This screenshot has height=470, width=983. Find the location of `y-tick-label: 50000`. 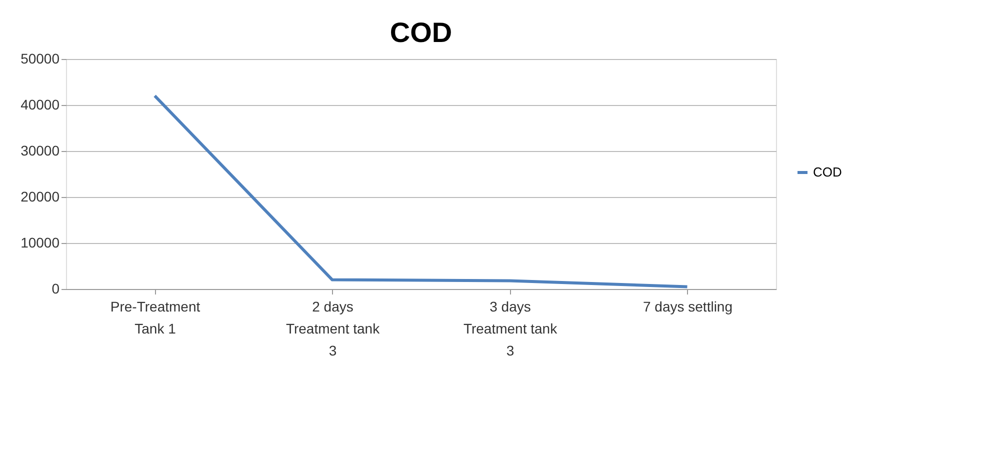

y-tick-label: 50000 is located at coordinates (40, 58).